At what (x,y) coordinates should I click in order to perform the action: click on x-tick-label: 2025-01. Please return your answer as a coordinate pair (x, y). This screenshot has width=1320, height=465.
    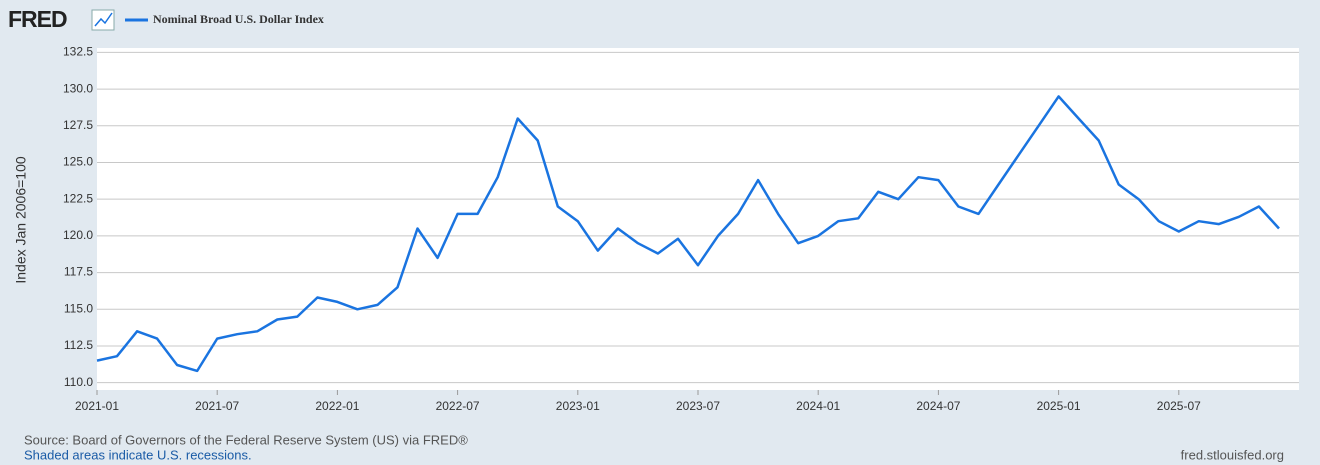
    Looking at the image, I should click on (1059, 406).